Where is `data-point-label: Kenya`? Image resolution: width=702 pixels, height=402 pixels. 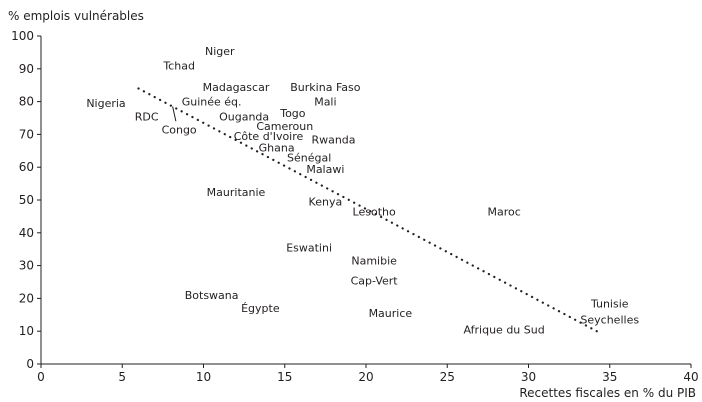 data-point-label: Kenya is located at coordinates (326, 202).